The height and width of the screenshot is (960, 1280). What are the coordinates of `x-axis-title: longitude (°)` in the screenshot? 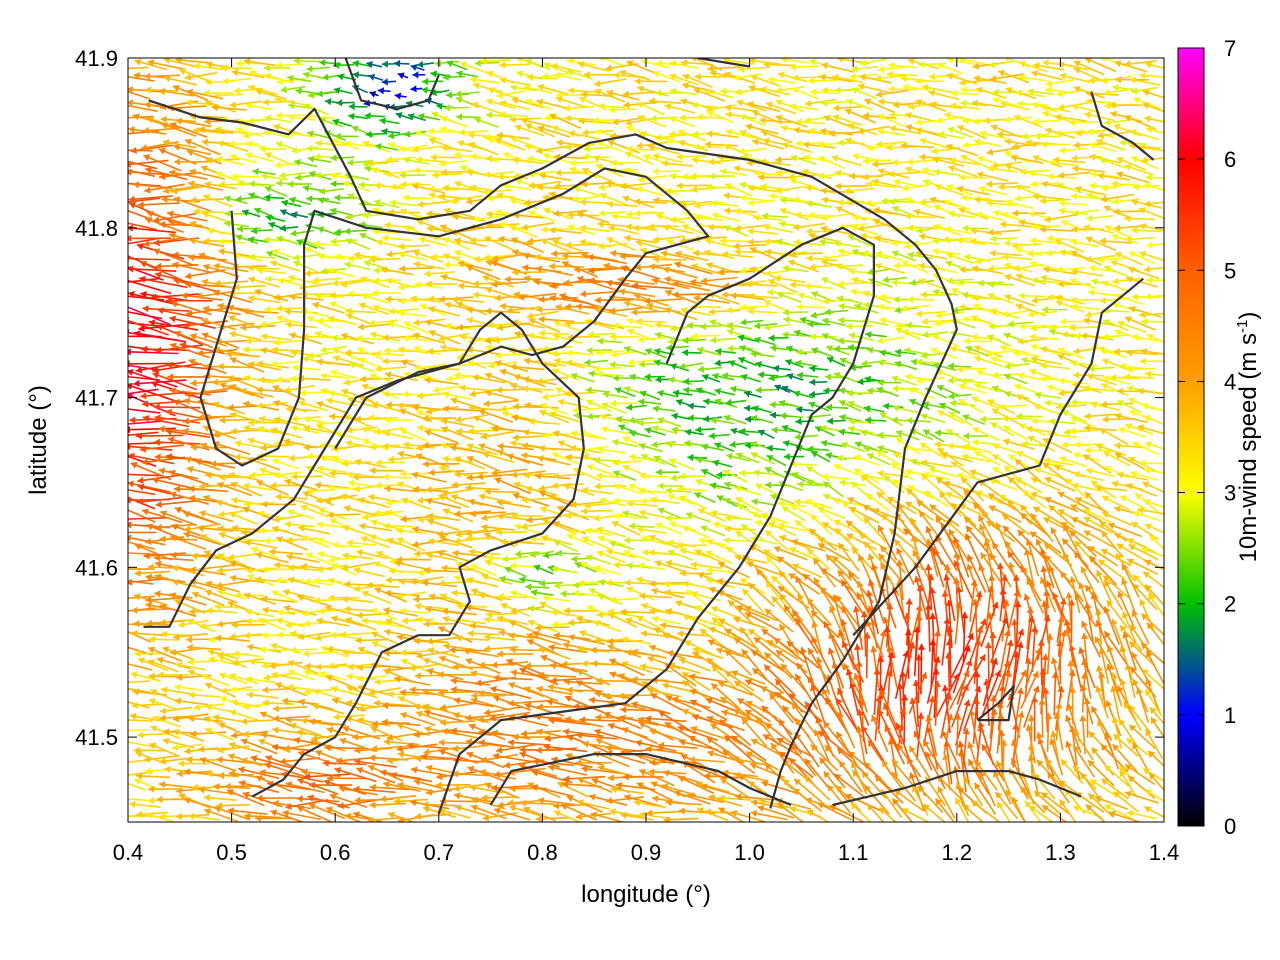 It's located at (646, 894).